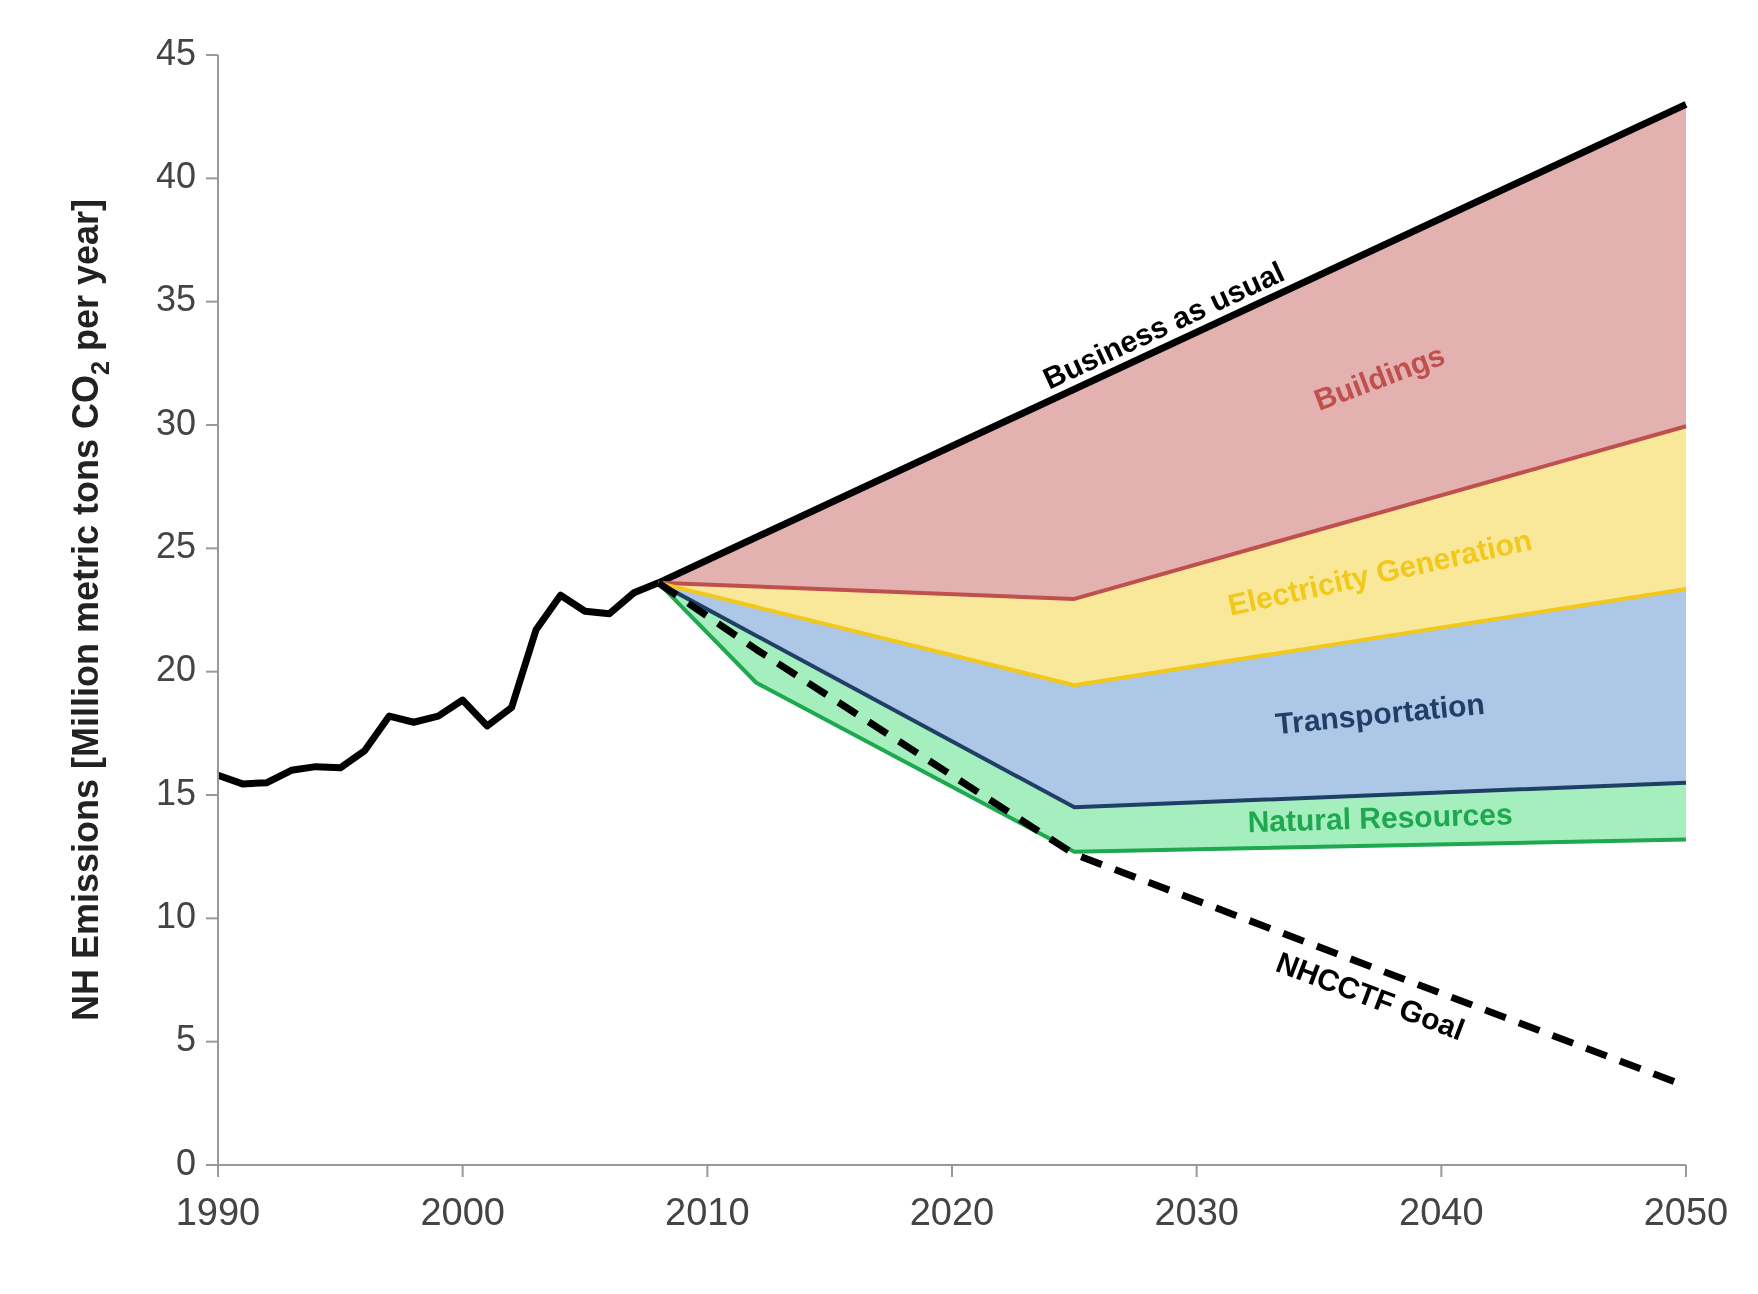 This screenshot has height=1294, width=1758. Describe the element at coordinates (707, 1212) in the screenshot. I see `x-tick-label: 2010` at that location.